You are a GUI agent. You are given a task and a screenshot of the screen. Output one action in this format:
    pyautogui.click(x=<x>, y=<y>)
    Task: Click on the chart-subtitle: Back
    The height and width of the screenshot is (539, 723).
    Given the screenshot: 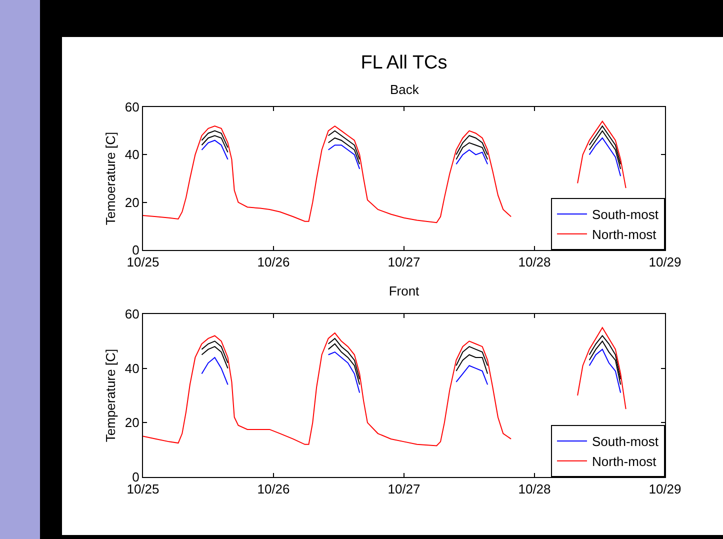 What is the action you would take?
    pyautogui.click(x=405, y=89)
    